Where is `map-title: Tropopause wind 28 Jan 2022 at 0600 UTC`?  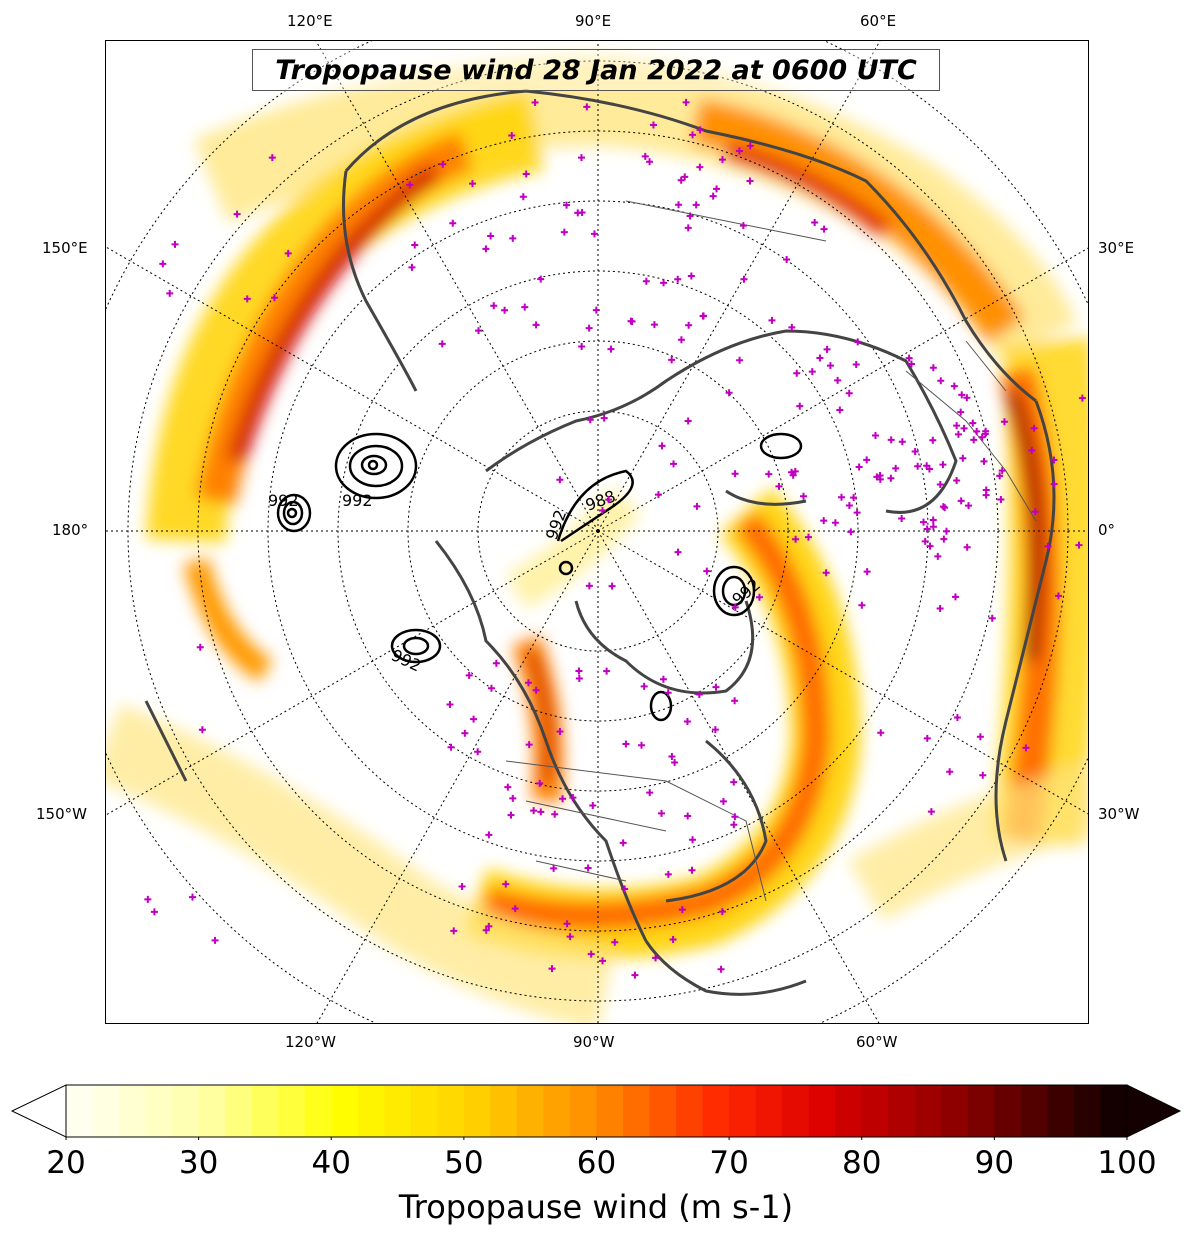 map-title: Tropopause wind 28 Jan 2022 at 0600 UTC is located at coordinates (596, 70).